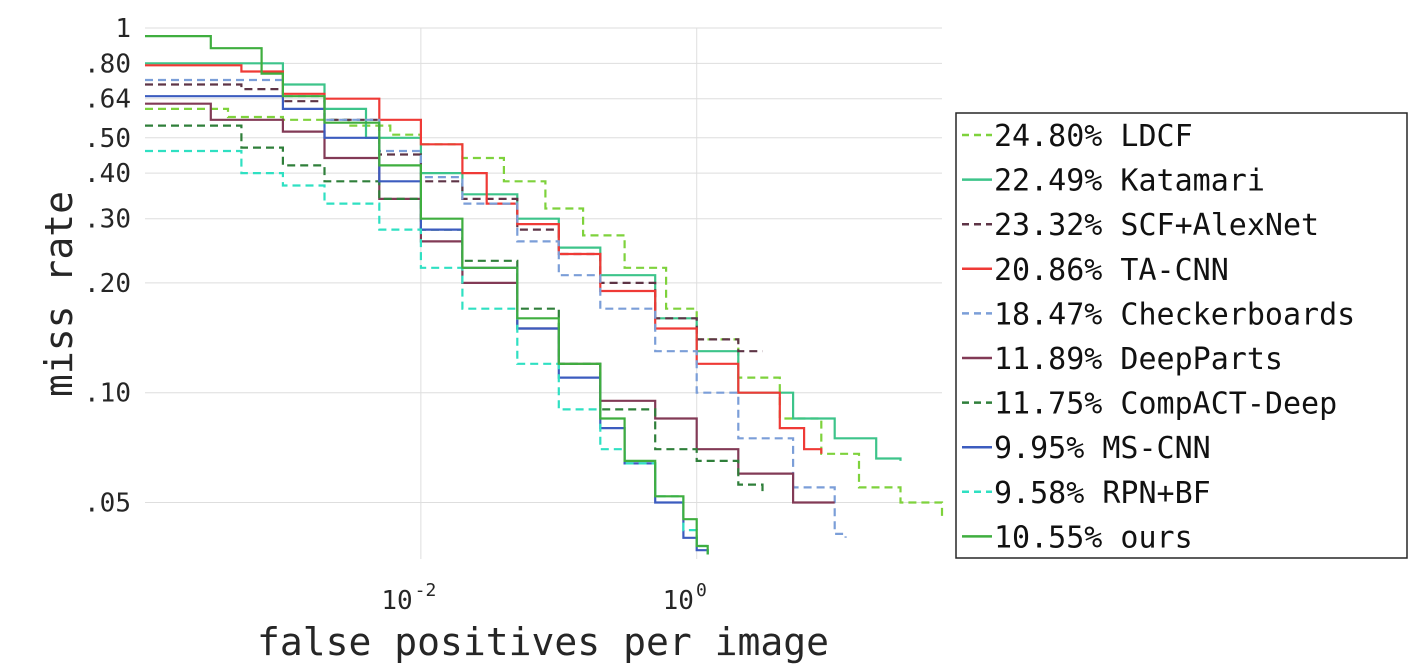 The width and height of the screenshot is (1422, 667). Describe the element at coordinates (543, 642) in the screenshot. I see `x-axis-title: false positives per image` at that location.